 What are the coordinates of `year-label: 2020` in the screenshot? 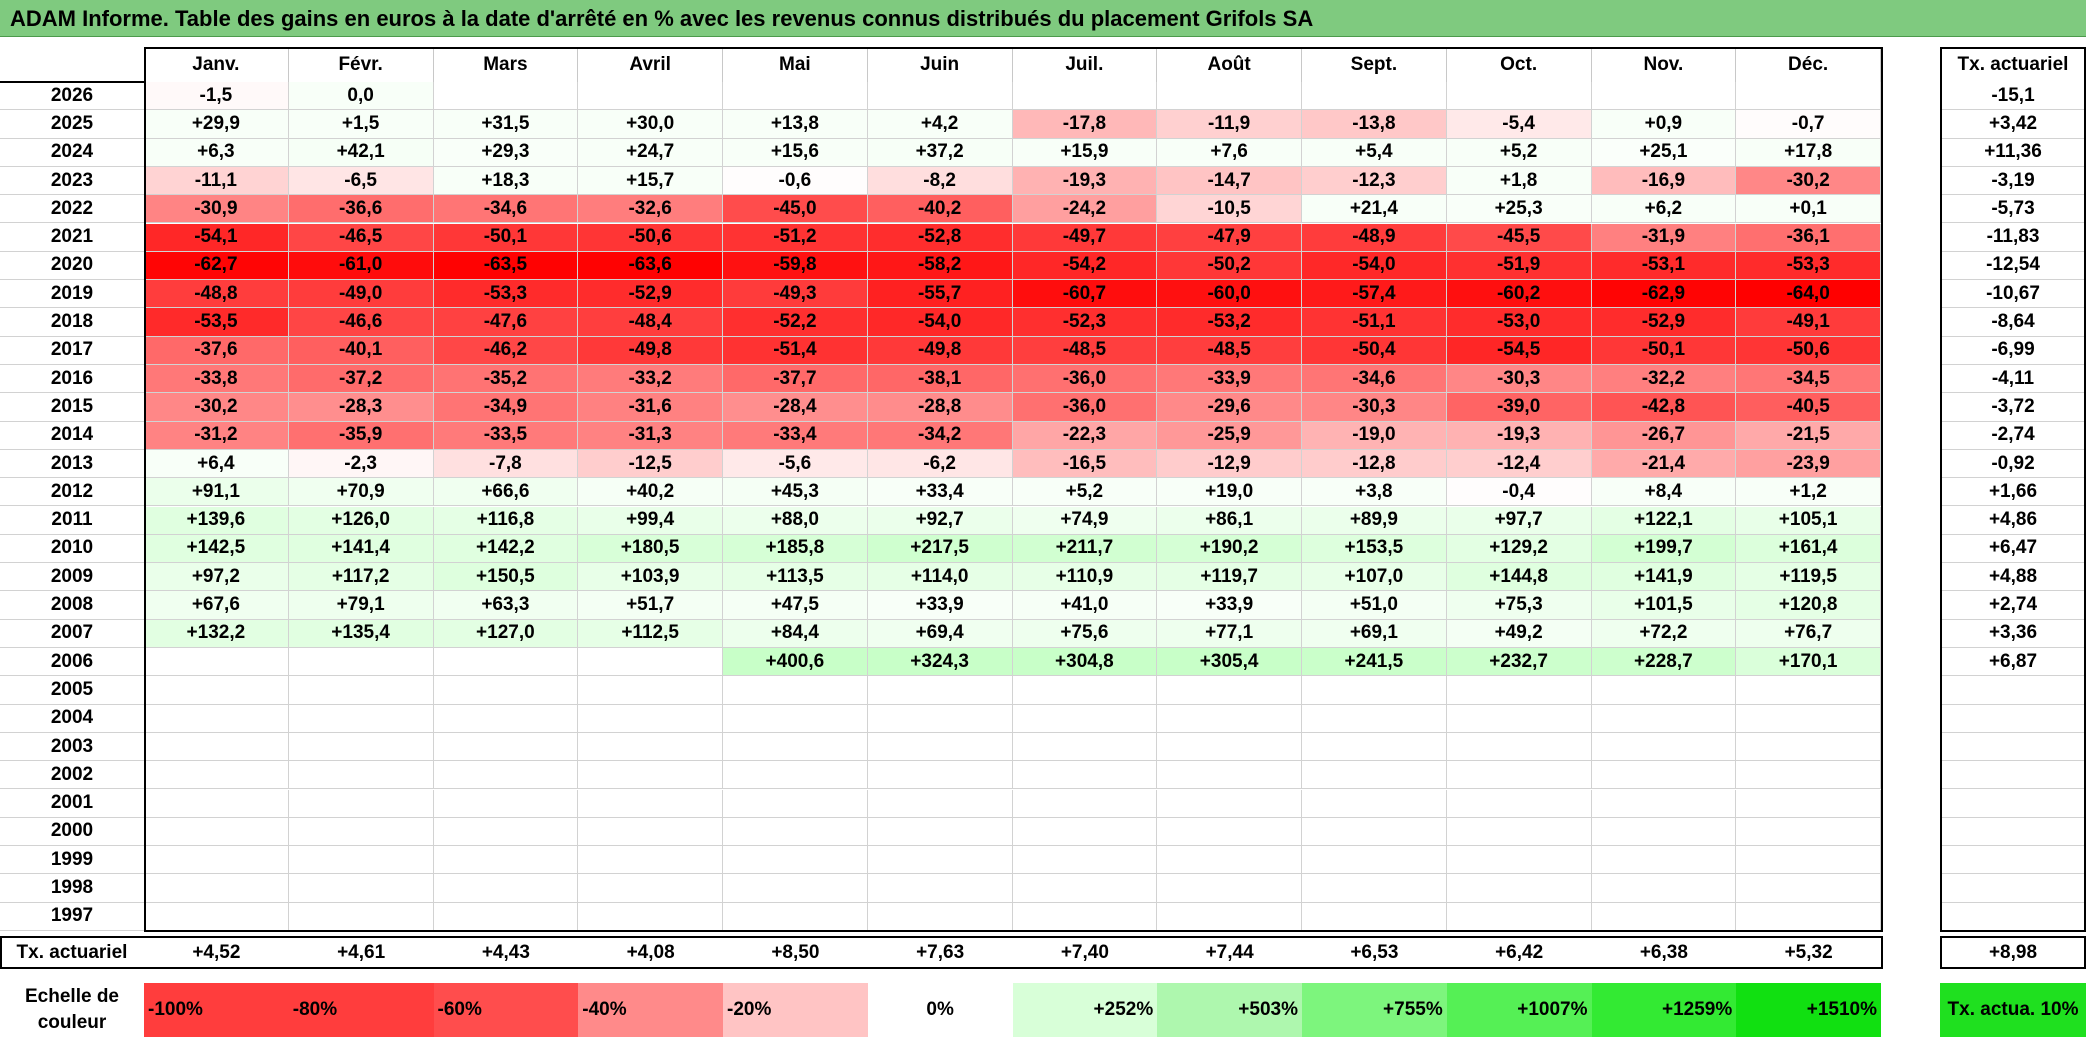 It's located at (72, 266).